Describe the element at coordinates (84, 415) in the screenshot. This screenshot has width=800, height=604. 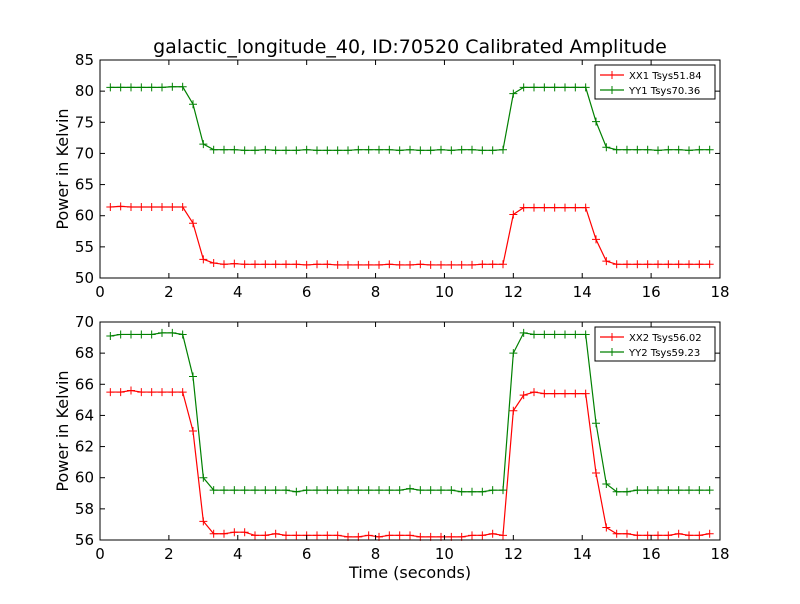
I see `y-tick-label: 64` at that location.